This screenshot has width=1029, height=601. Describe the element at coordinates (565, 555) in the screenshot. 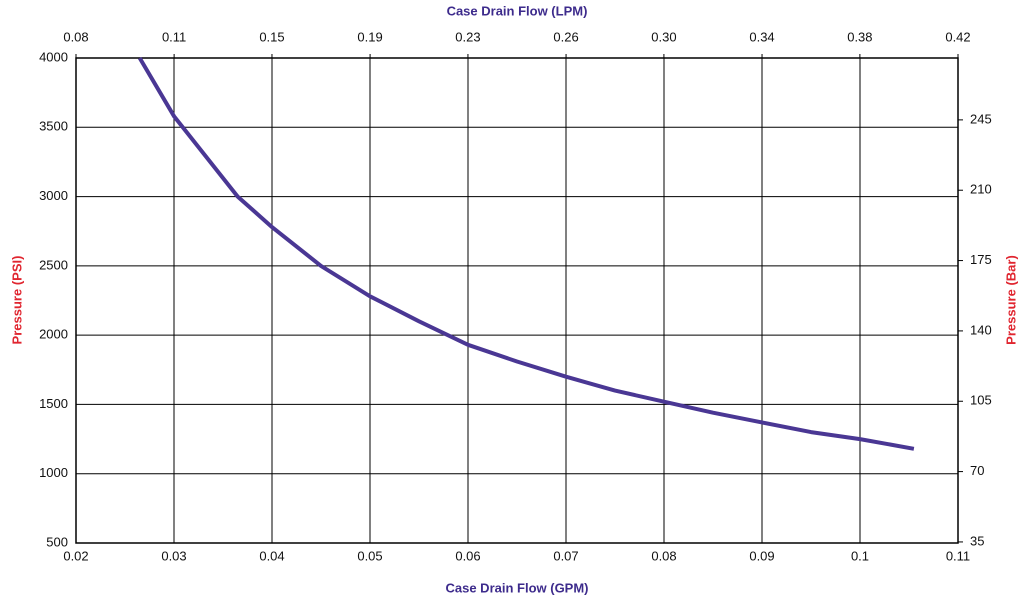

I see `x-tick-label: 0.07` at that location.